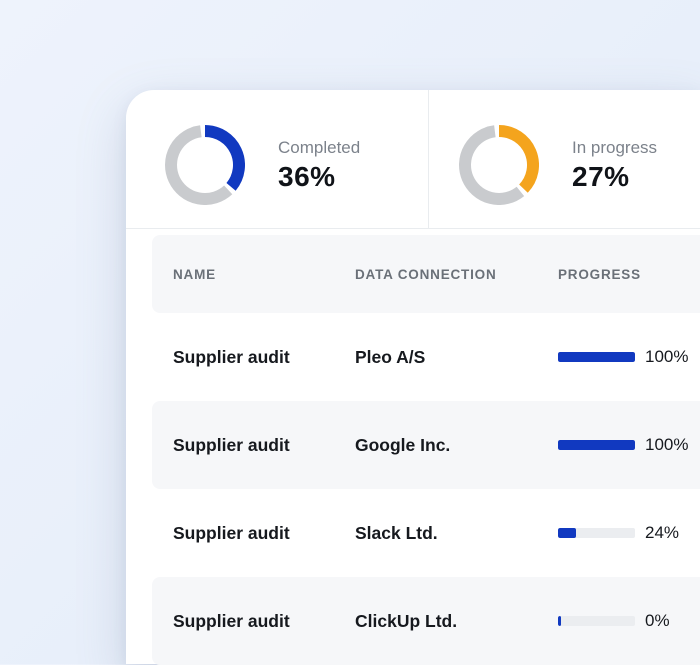  I want to click on cell-data-connection: Google Inc., so click(403, 444).